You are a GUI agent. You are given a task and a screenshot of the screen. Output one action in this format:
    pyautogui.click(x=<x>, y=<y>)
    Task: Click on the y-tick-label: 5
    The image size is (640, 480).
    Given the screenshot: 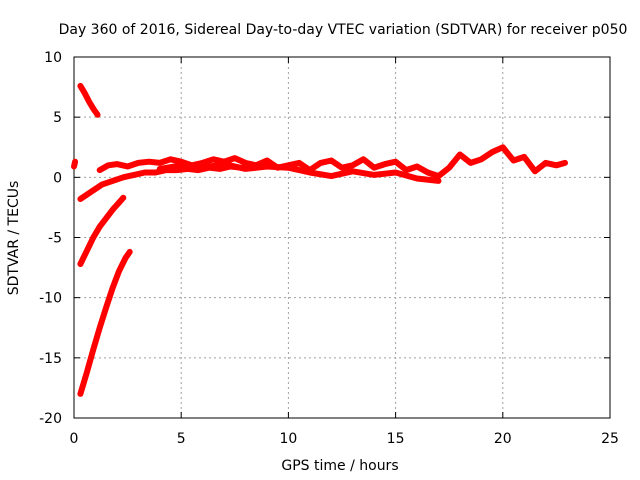 What is the action you would take?
    pyautogui.click(x=57, y=118)
    